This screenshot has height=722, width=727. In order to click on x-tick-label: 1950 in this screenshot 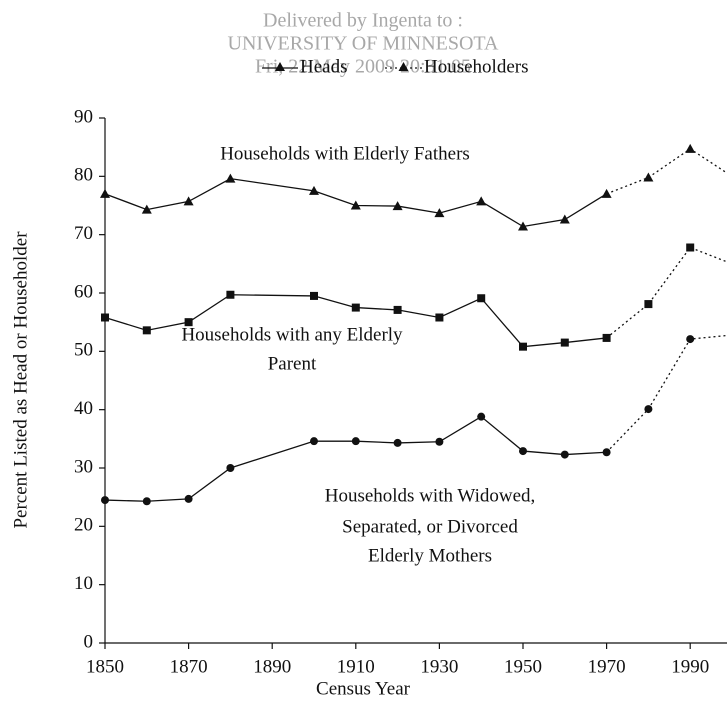, I will do `click(523, 666)`.